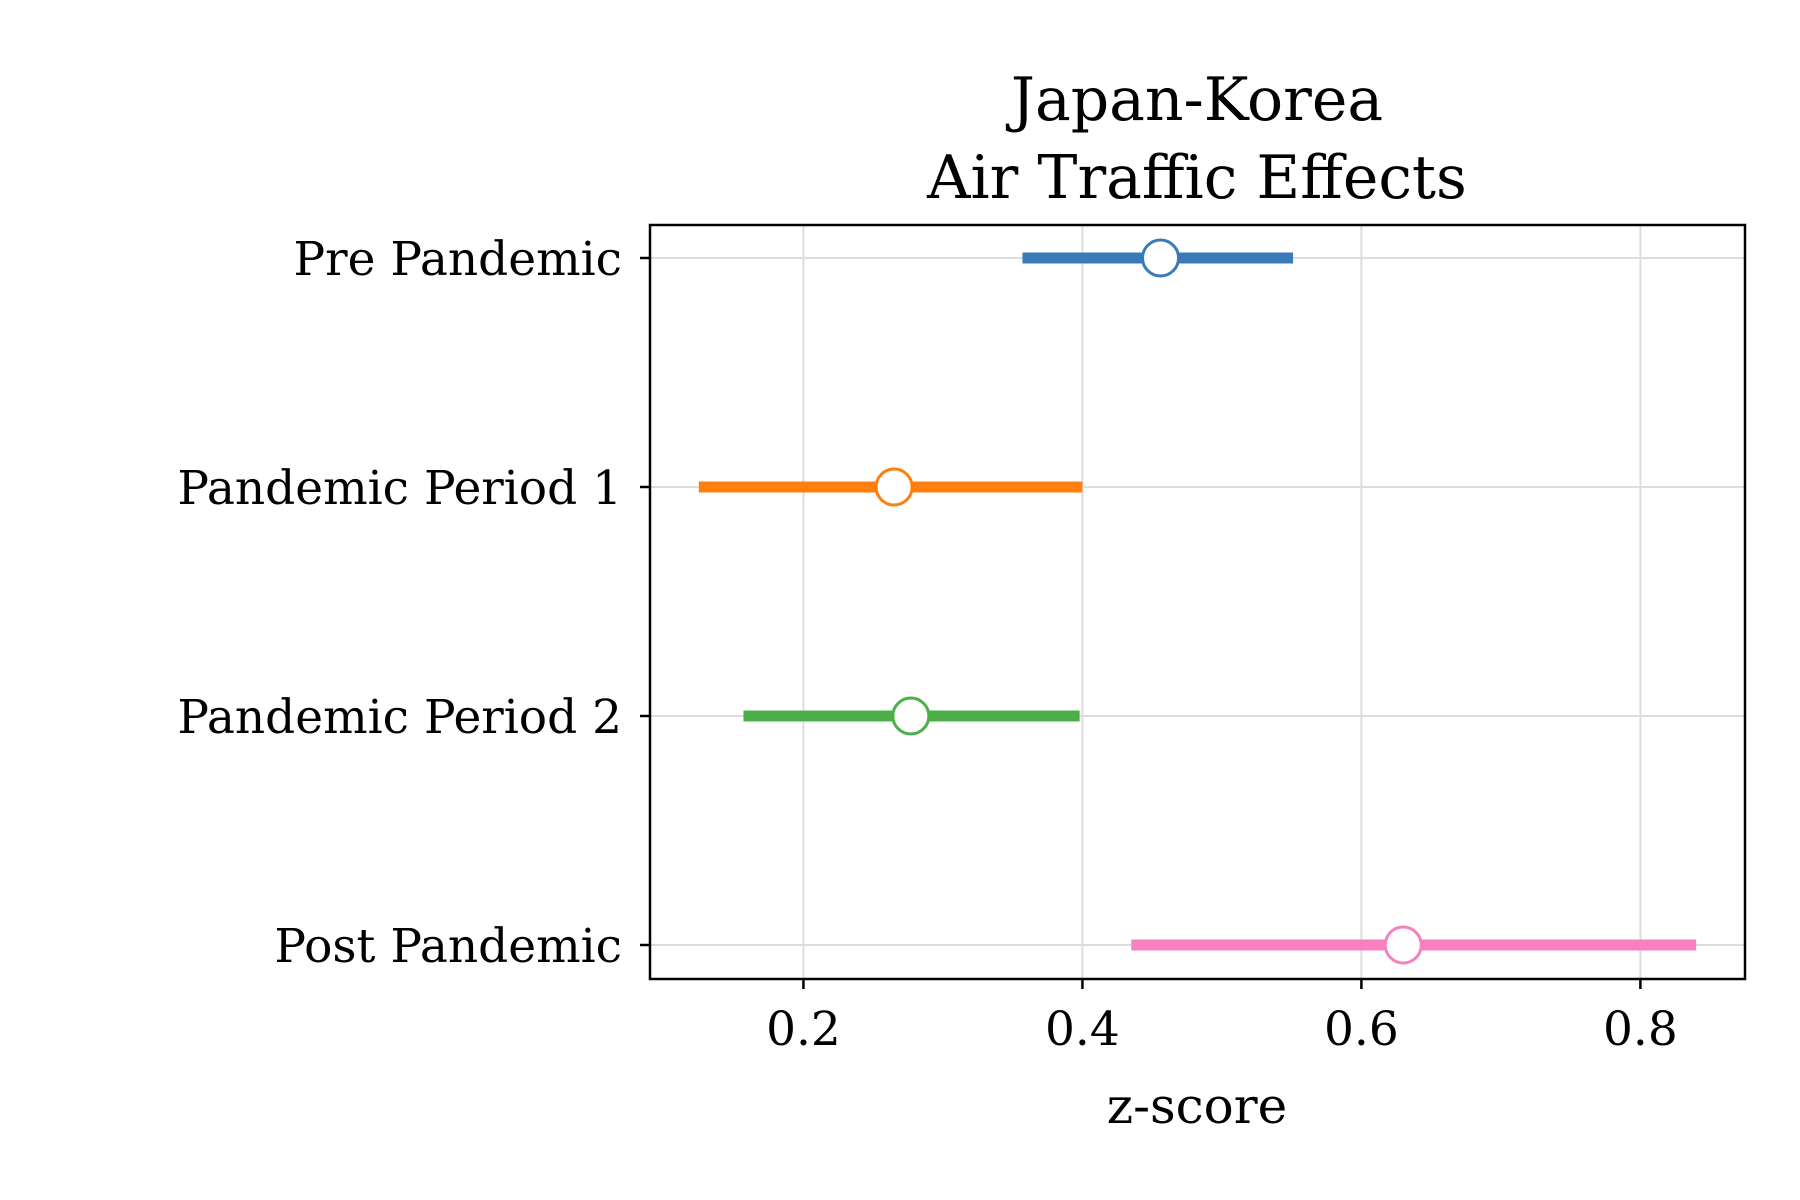 This screenshot has width=1800, height=1200. Describe the element at coordinates (1197, 1106) in the screenshot. I see `x-axis-label: z-score` at that location.